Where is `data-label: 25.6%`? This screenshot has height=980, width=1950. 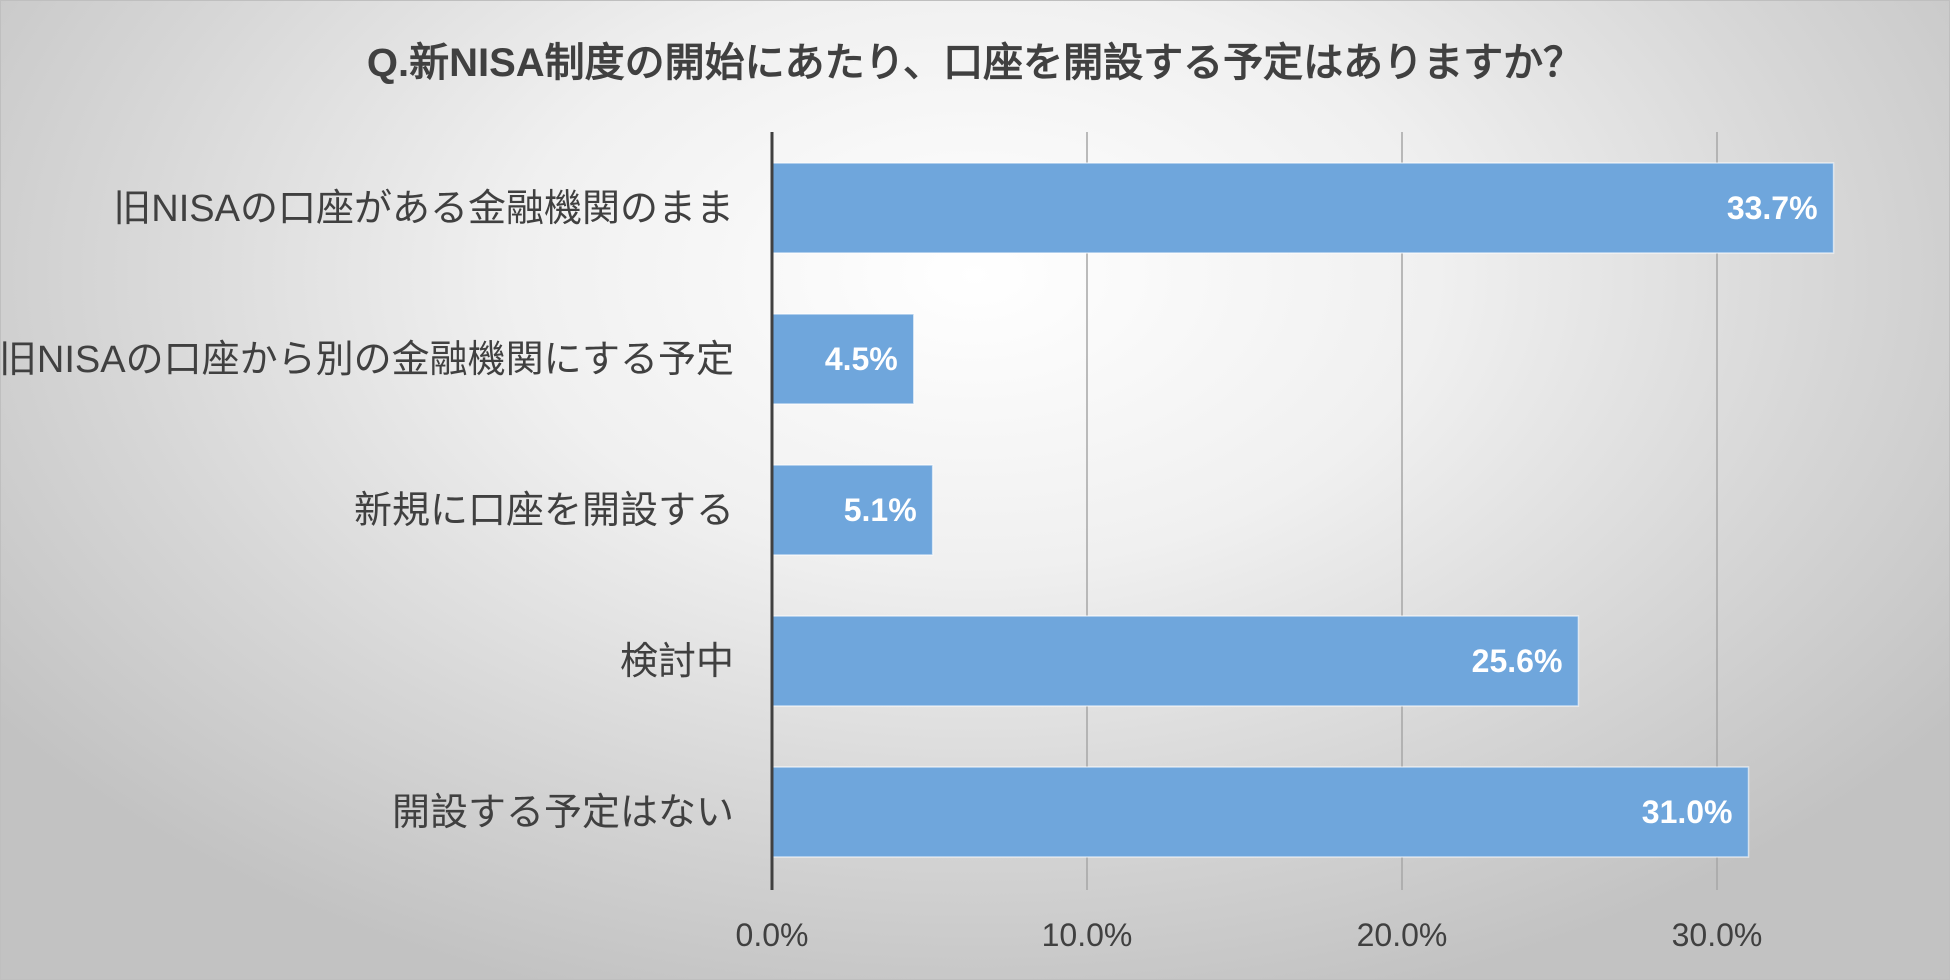 data-label: 25.6% is located at coordinates (1517, 661).